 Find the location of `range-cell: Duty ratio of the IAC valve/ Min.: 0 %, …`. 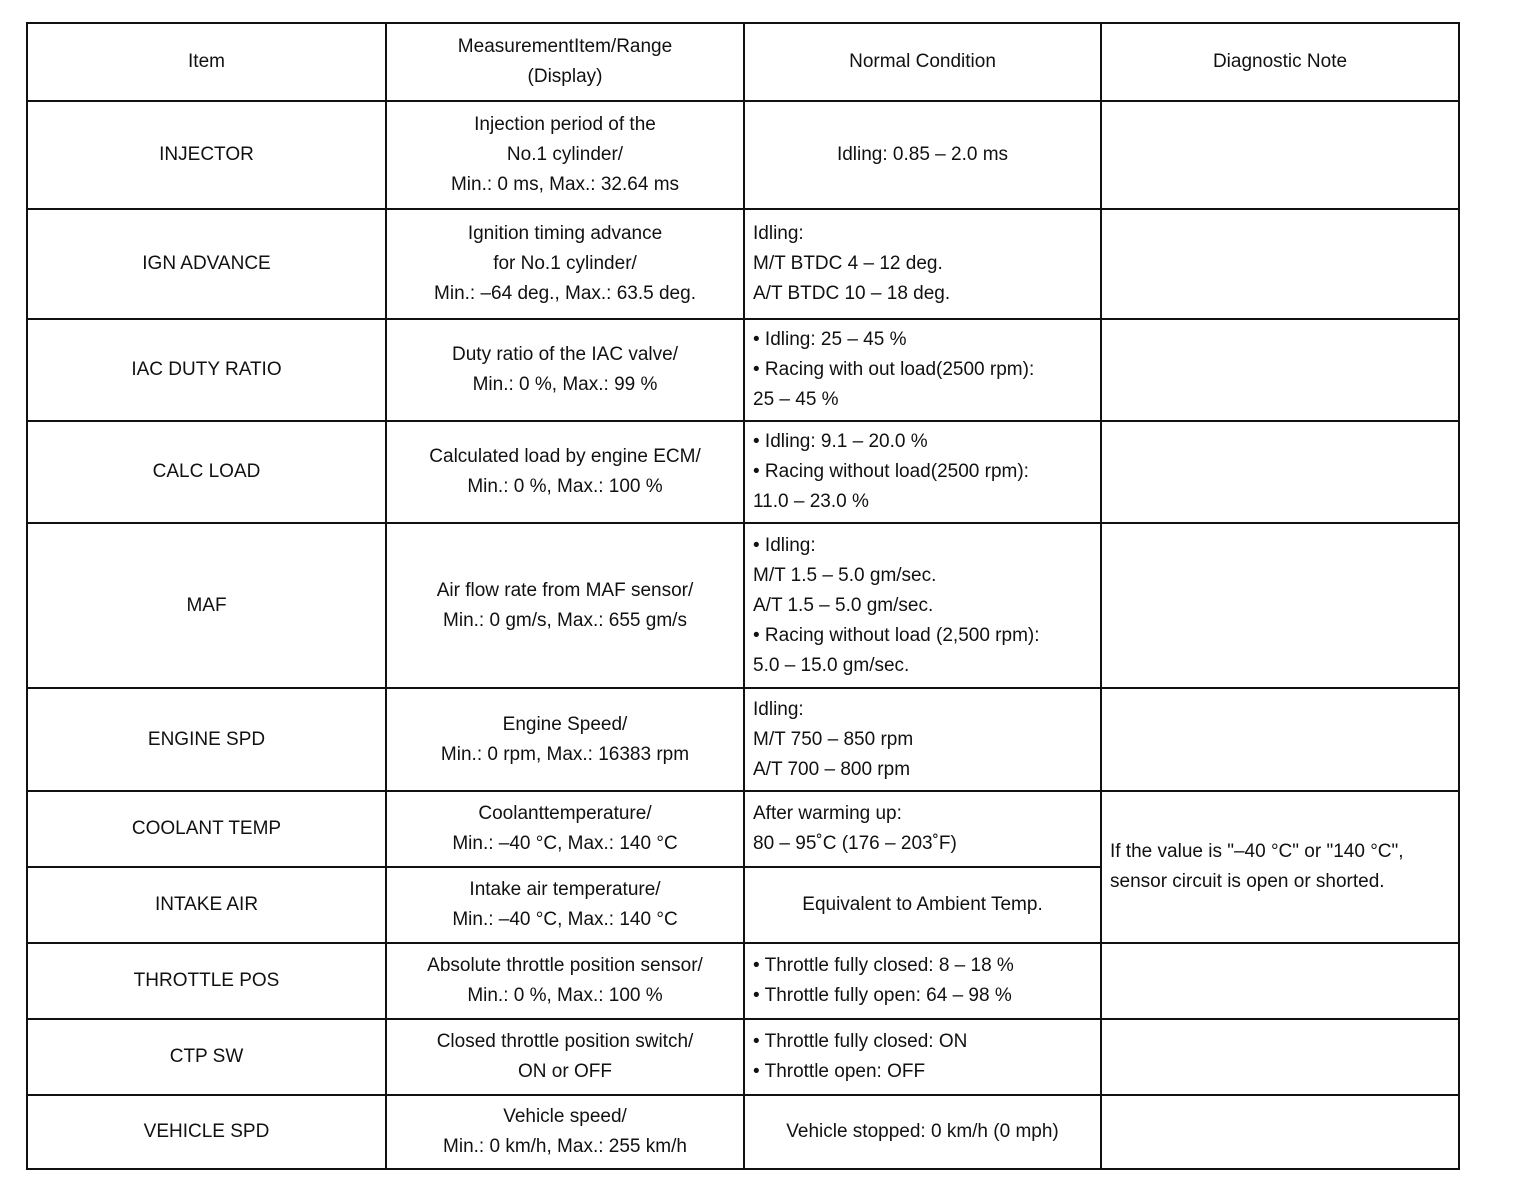

range-cell: Duty ratio of the IAC valve/ Min.: 0 %, … is located at coordinates (565, 370).